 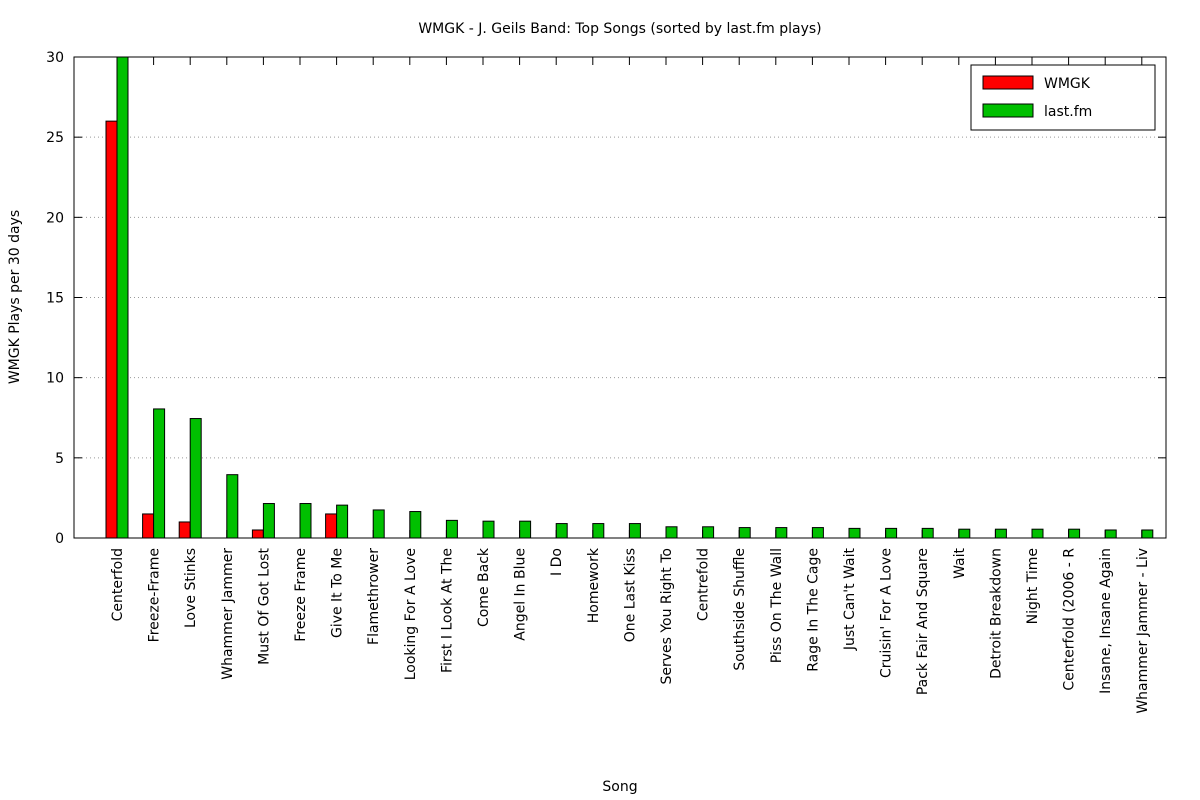 I want to click on x-tick-label: Insane, Insane Again, so click(x=1106, y=621).